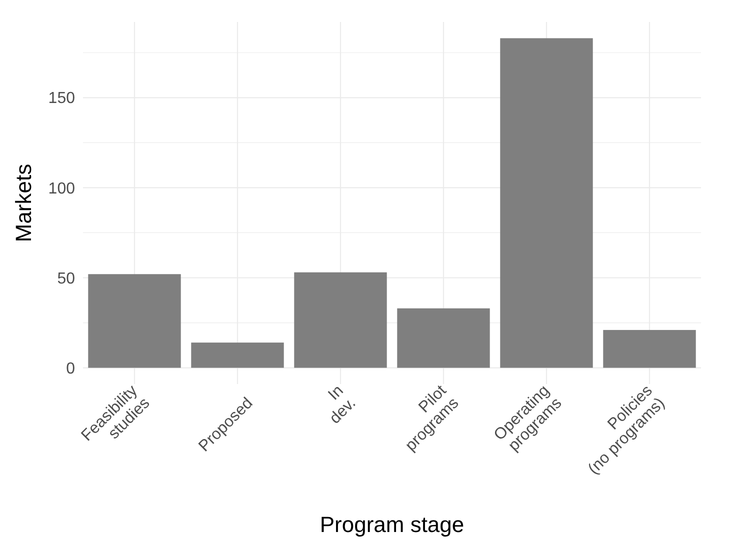 This screenshot has height=544, width=749. What do you see at coordinates (392, 524) in the screenshot?
I see `x-axis-title: Program stage` at bounding box center [392, 524].